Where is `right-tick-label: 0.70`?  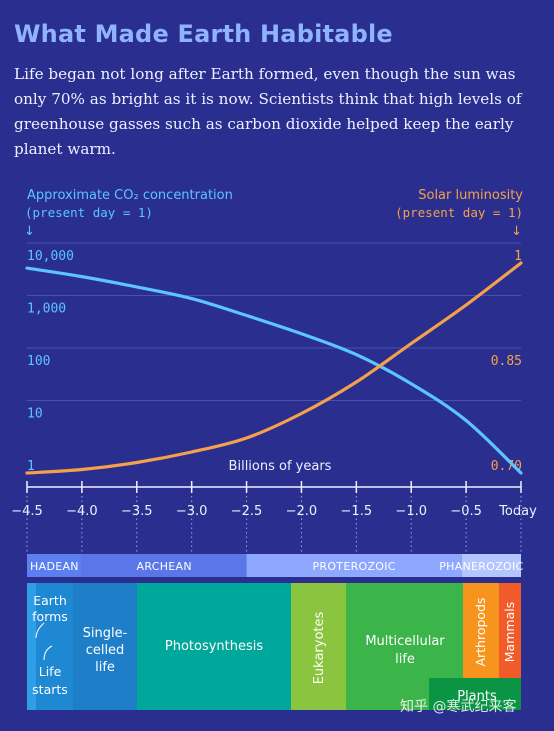 right-tick-label: 0.70 is located at coordinates (506, 466).